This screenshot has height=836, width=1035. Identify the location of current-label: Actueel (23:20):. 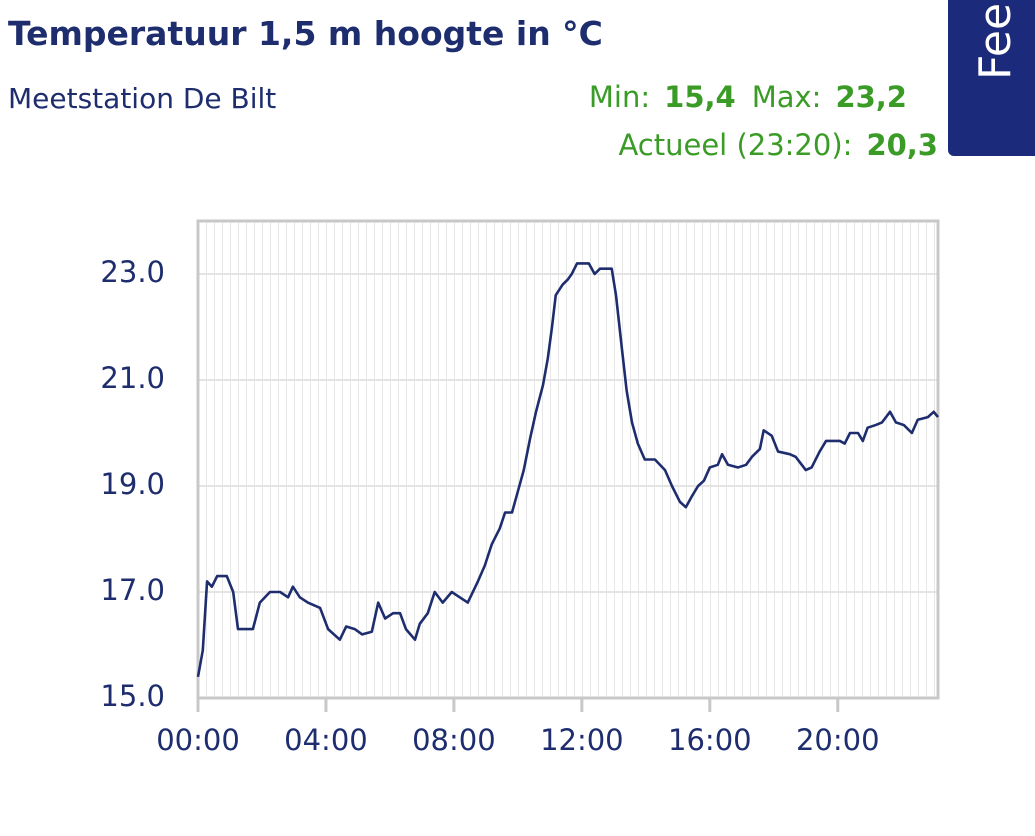
(735, 145).